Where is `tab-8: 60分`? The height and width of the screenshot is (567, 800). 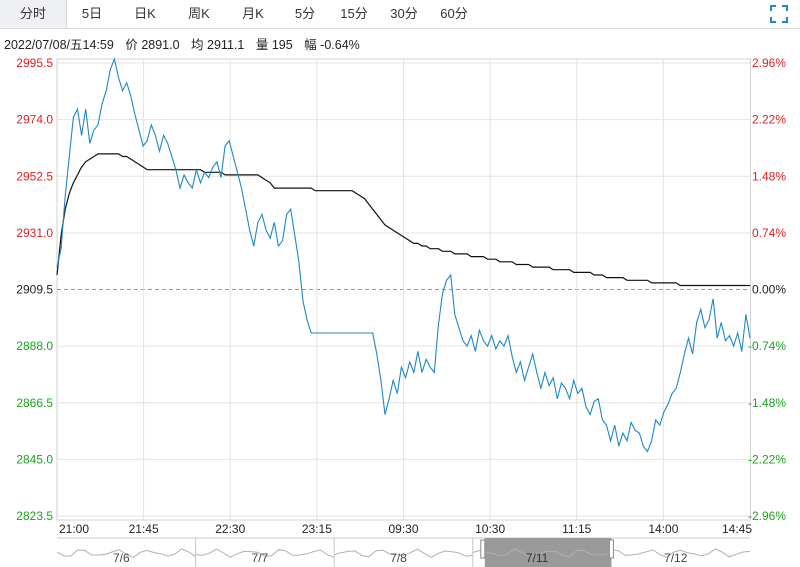 tab-8: 60分 is located at coordinates (454, 13).